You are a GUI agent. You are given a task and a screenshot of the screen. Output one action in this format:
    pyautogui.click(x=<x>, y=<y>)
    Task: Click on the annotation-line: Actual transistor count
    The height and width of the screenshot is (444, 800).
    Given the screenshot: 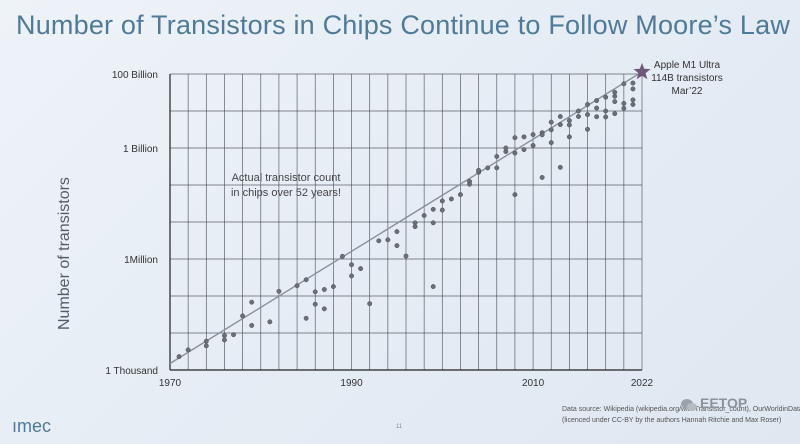 What is the action you would take?
    pyautogui.click(x=286, y=178)
    